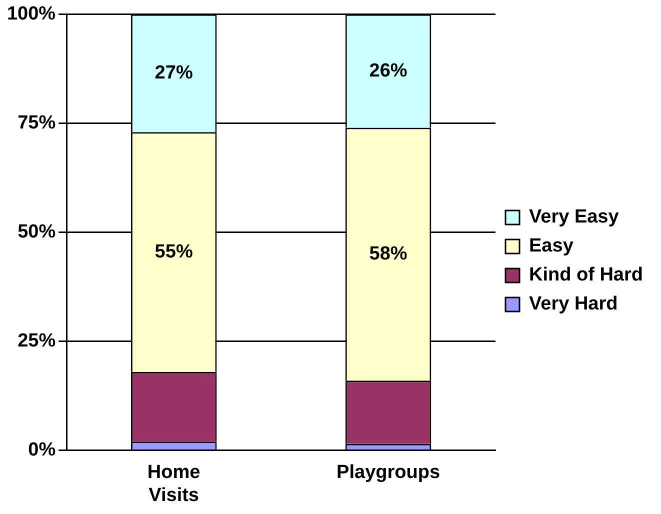  I want to click on data-label: 58%, so click(388, 253).